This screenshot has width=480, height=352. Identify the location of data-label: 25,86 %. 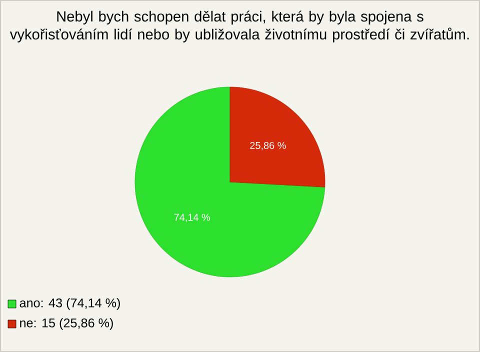
(268, 146).